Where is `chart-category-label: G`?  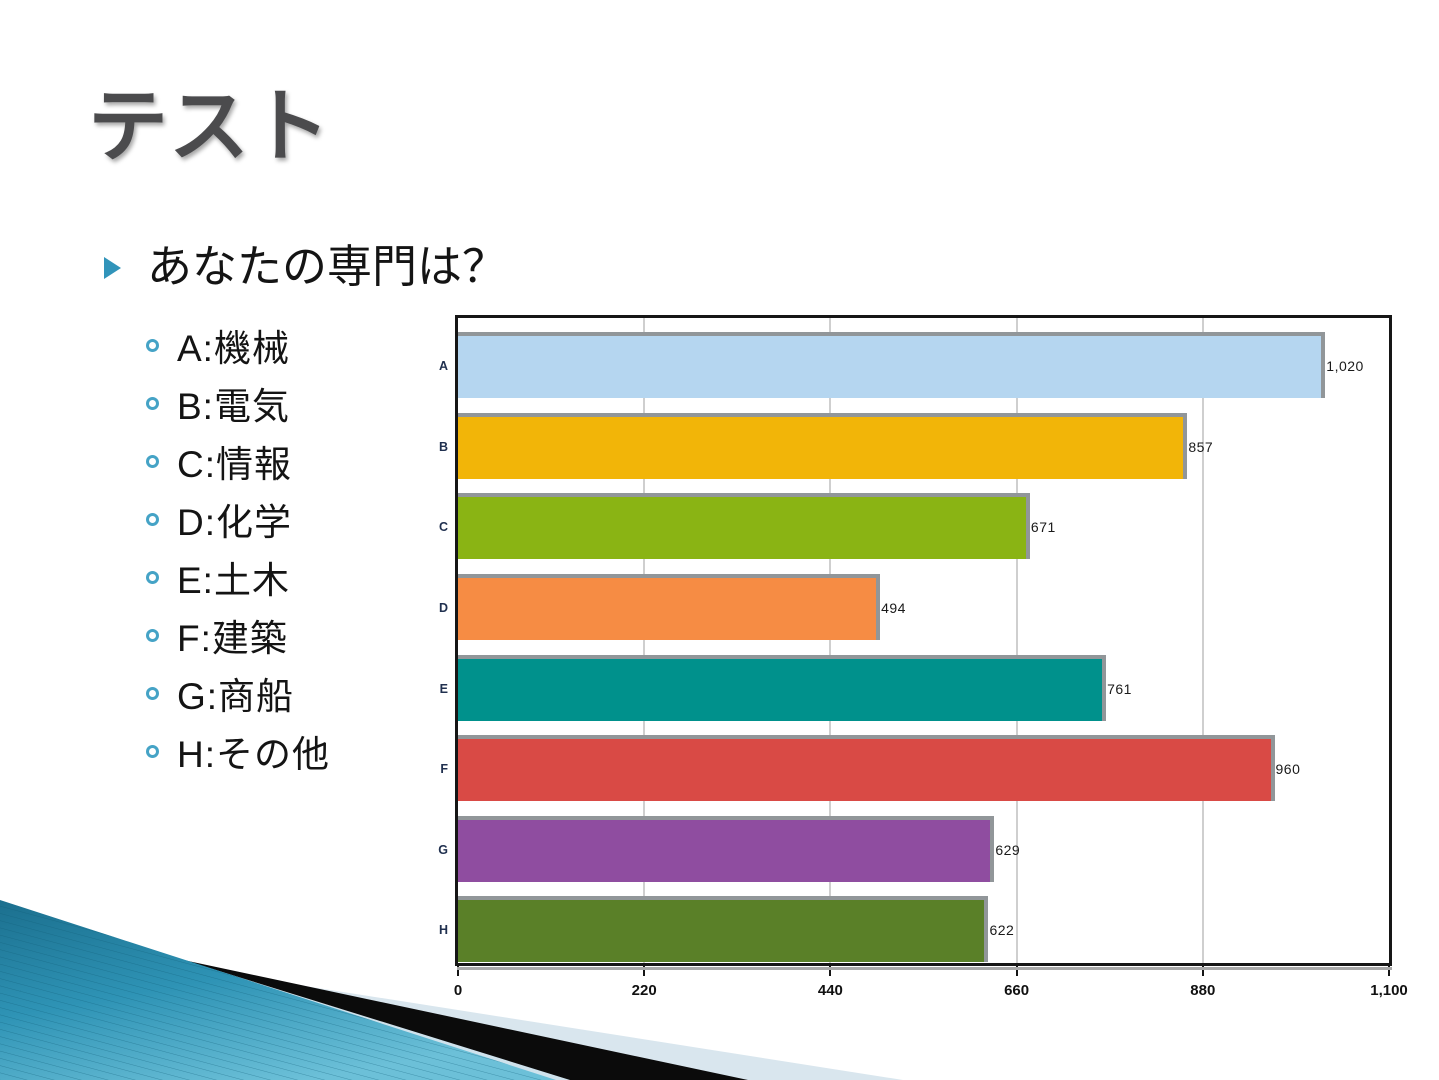
chart-category-label: G is located at coordinates (443, 849).